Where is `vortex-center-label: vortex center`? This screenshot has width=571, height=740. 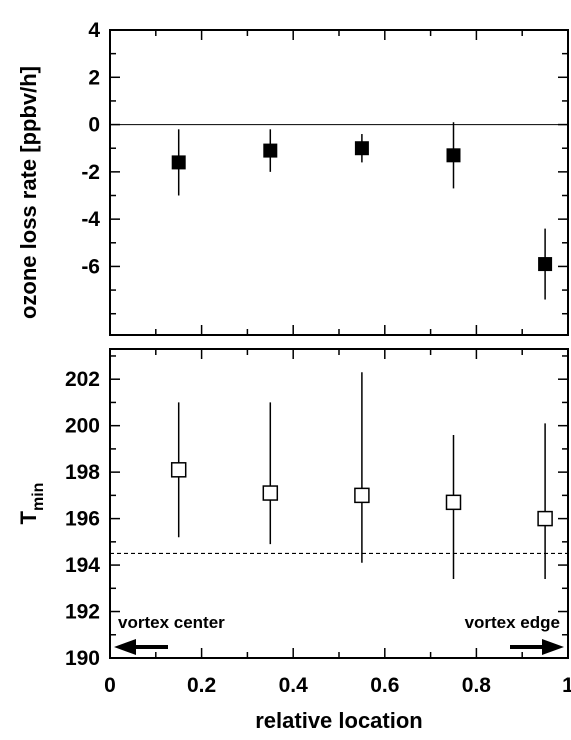 vortex-center-label: vortex center is located at coordinates (171, 622).